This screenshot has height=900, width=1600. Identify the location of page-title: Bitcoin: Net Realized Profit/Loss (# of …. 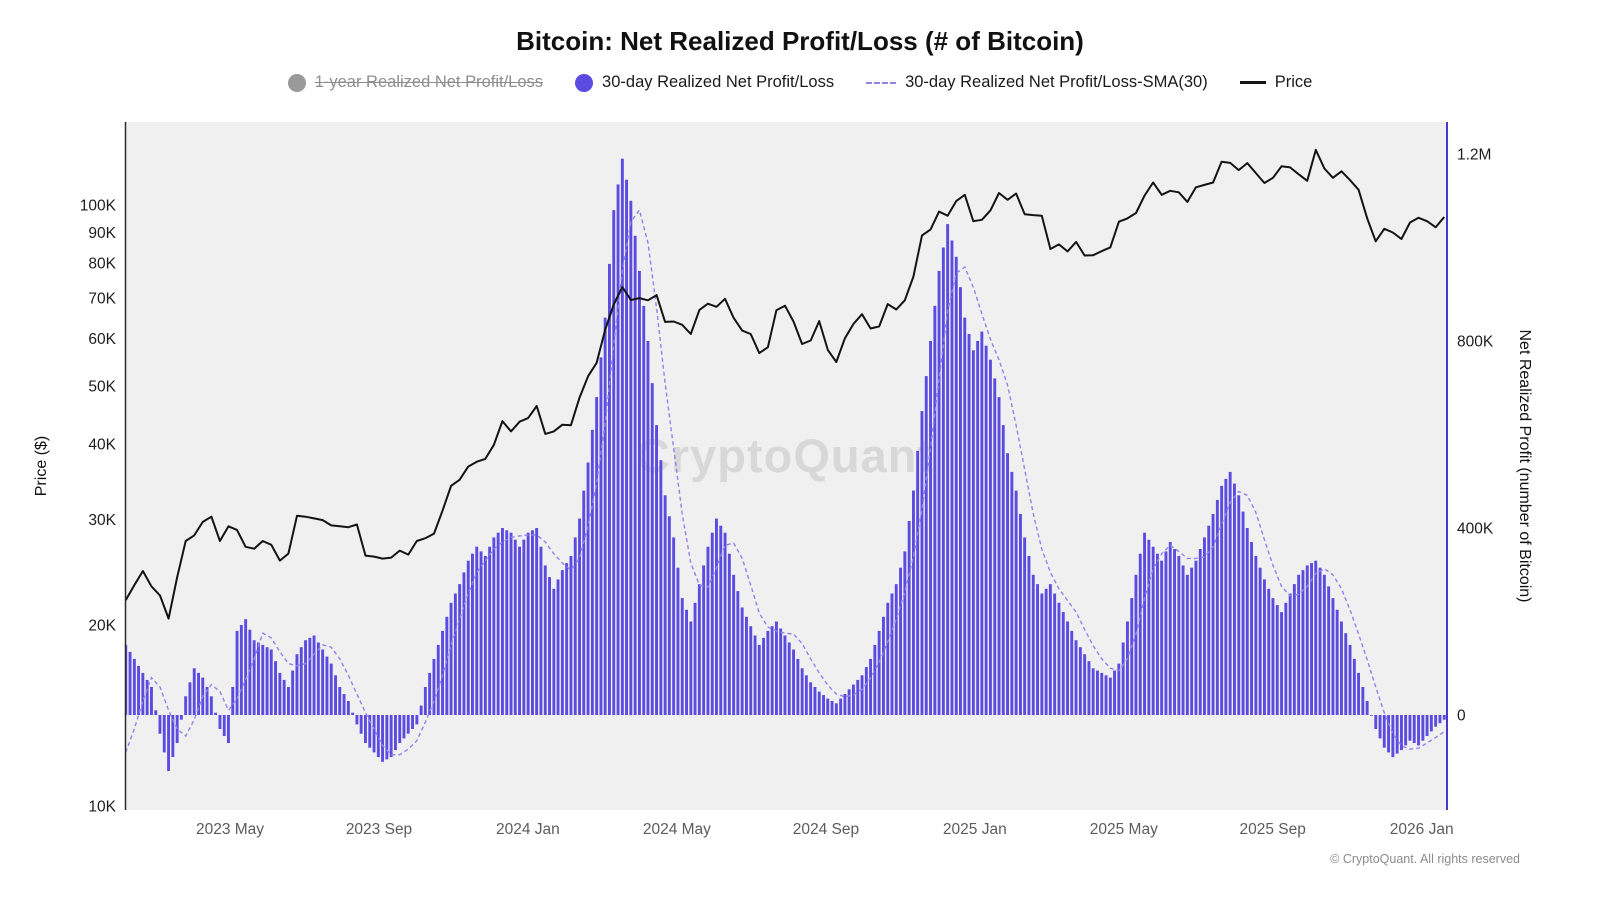
(800, 41).